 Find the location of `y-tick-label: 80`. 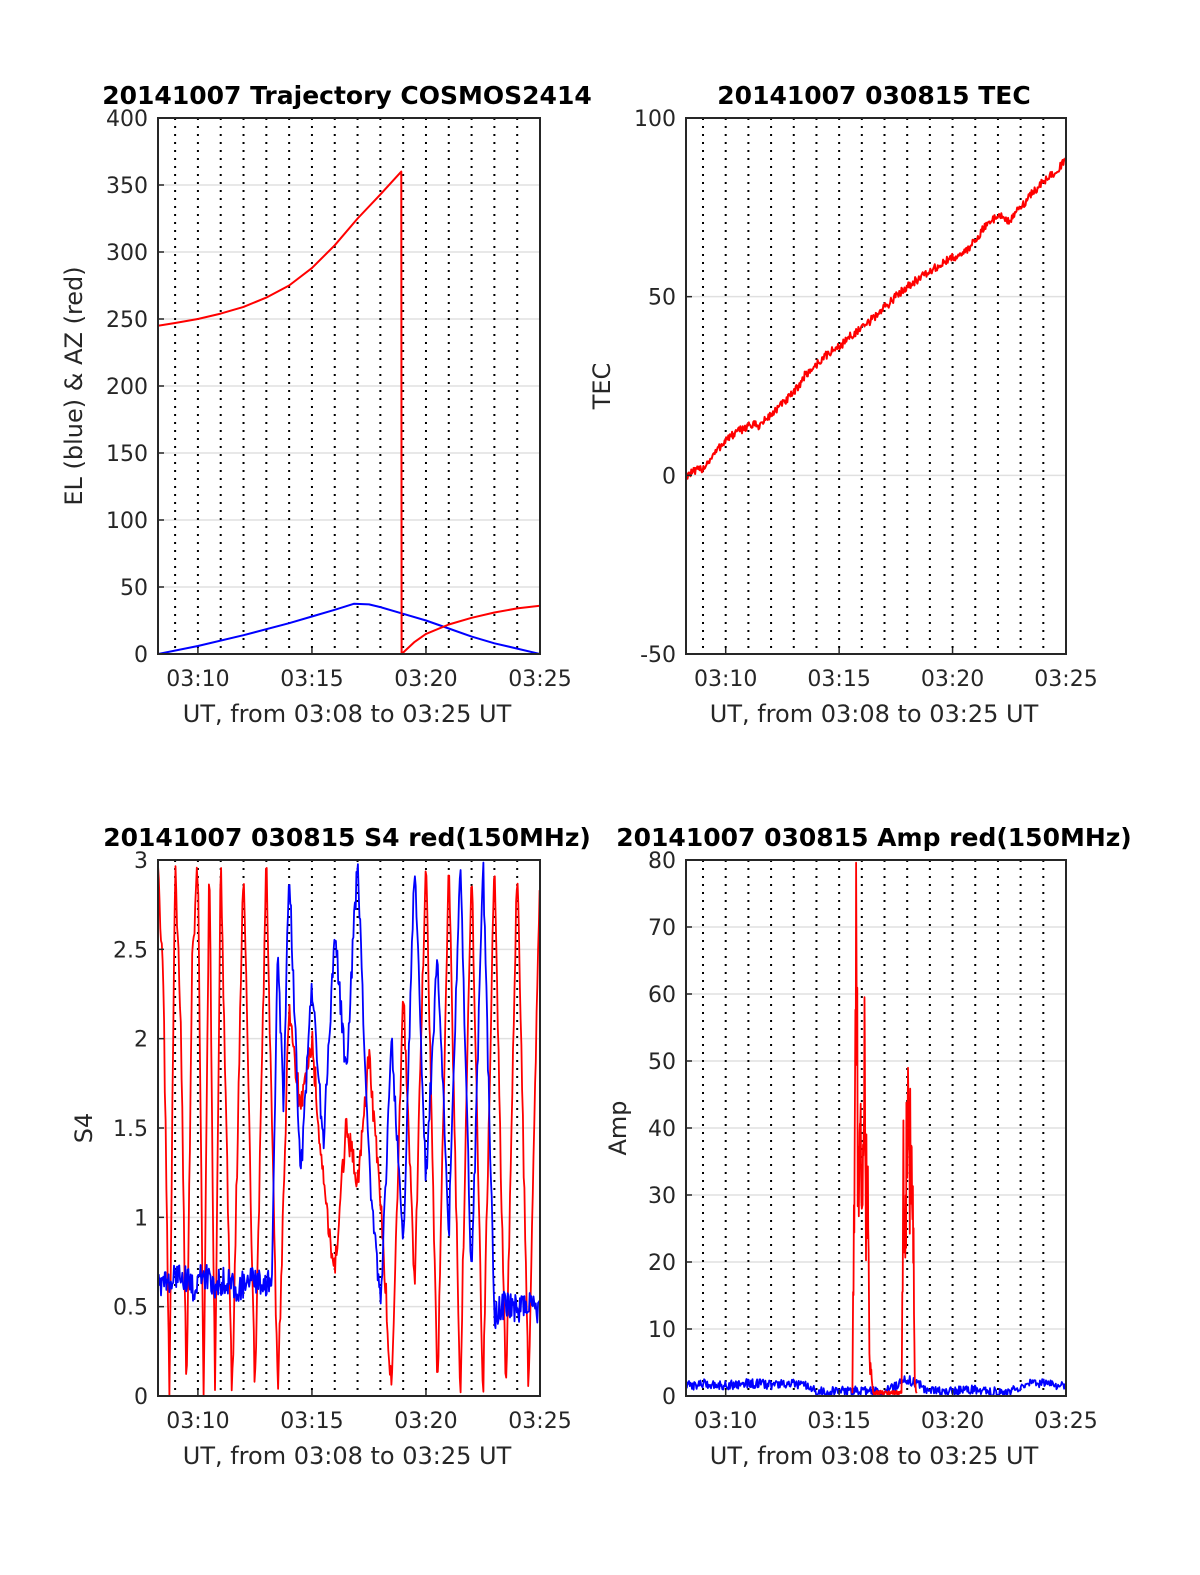

y-tick-label: 80 is located at coordinates (662, 861).